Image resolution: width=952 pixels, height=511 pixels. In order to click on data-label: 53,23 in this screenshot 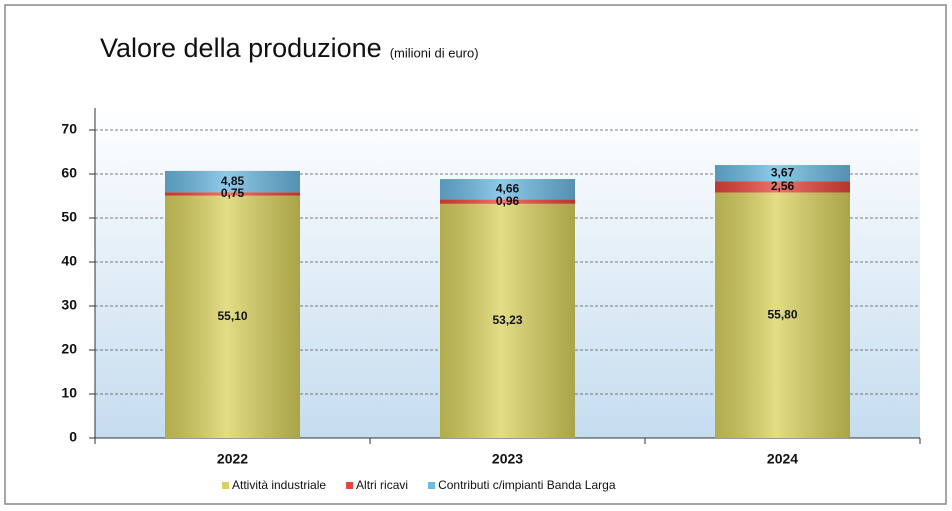, I will do `click(507, 320)`.